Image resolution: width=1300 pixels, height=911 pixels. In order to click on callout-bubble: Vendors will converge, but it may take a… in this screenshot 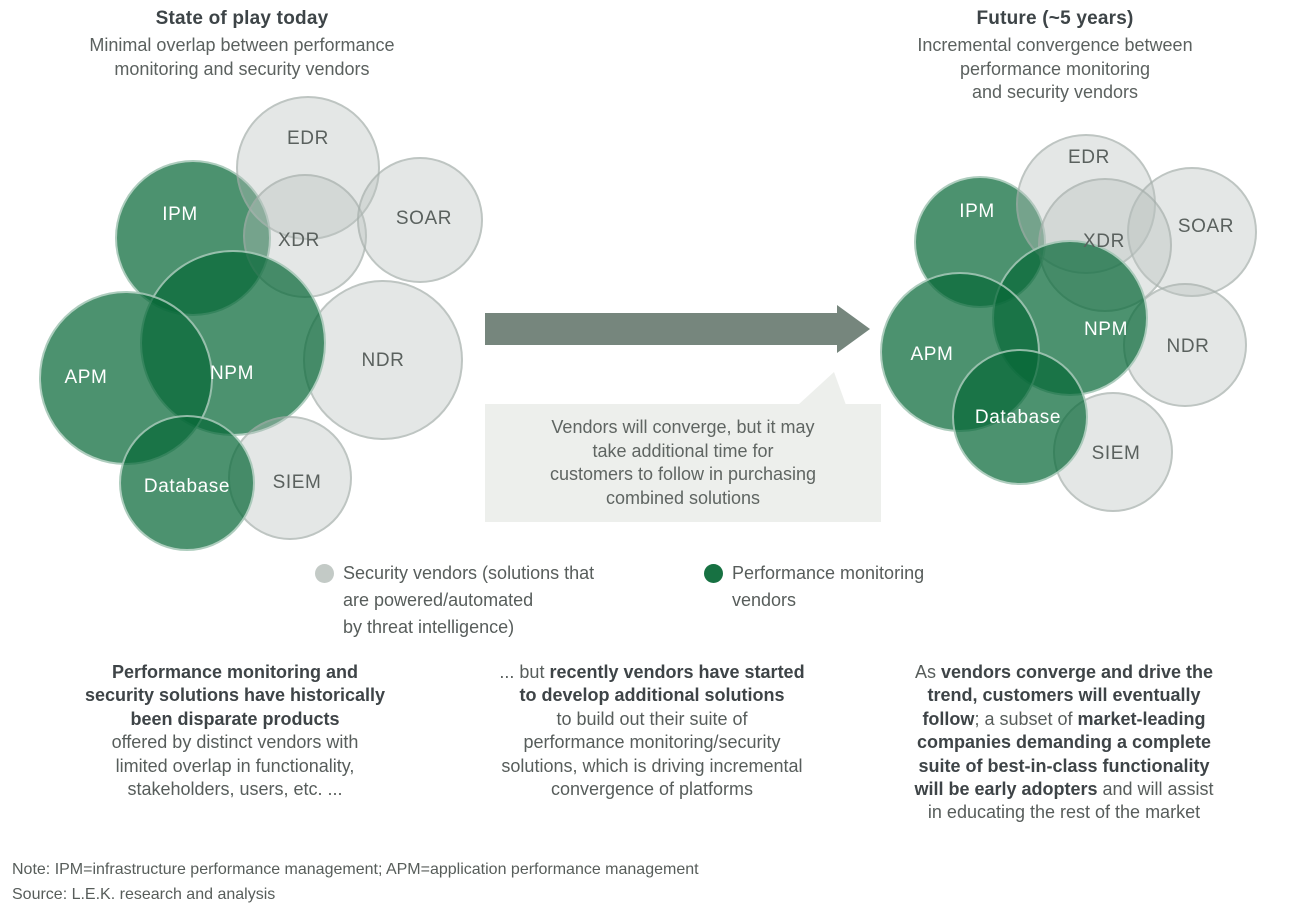, I will do `click(683, 463)`.